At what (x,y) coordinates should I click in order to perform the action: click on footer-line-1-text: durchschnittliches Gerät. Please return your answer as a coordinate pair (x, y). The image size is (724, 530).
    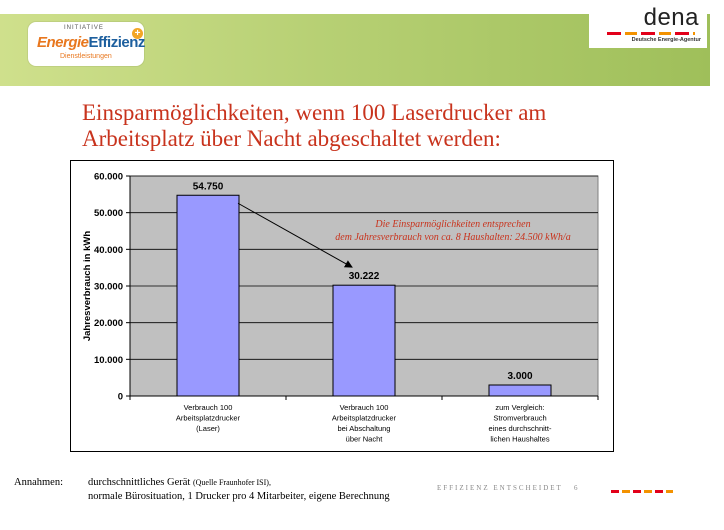
    Looking at the image, I should click on (139, 482).